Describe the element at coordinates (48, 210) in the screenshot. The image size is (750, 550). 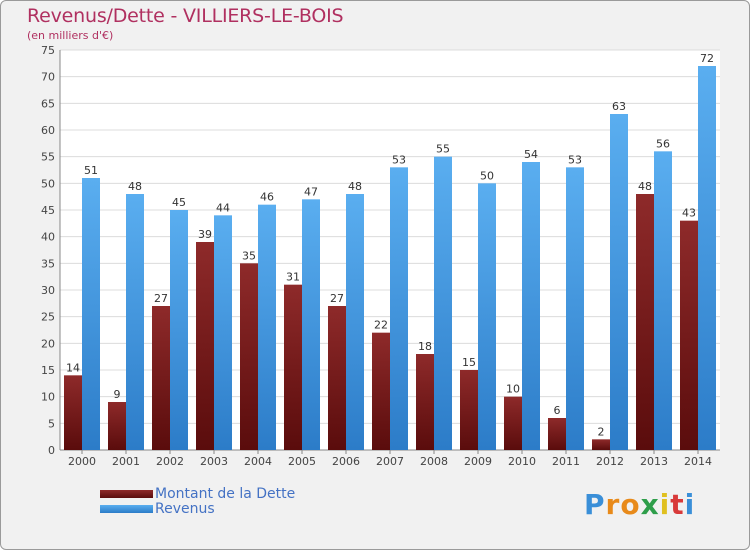
I see `y-tick-label: 45` at that location.